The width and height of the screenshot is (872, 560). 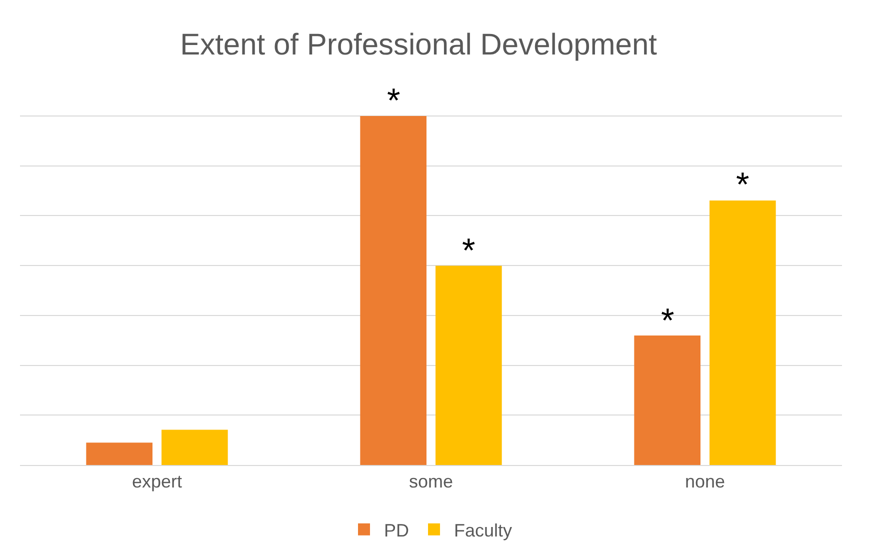 What do you see at coordinates (483, 530) in the screenshot?
I see `legend-label: Faculty` at bounding box center [483, 530].